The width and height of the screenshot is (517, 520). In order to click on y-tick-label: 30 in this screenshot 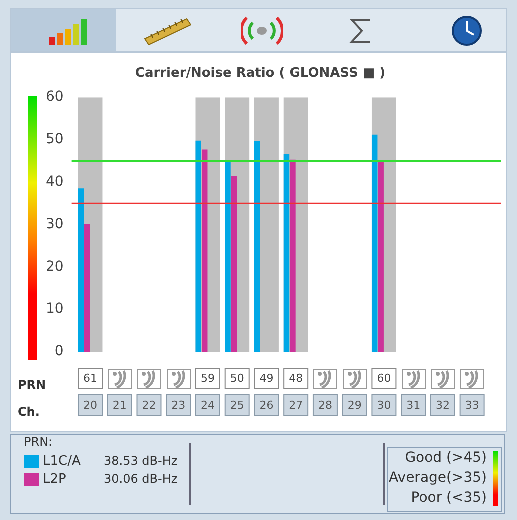, I will do `click(55, 224)`.